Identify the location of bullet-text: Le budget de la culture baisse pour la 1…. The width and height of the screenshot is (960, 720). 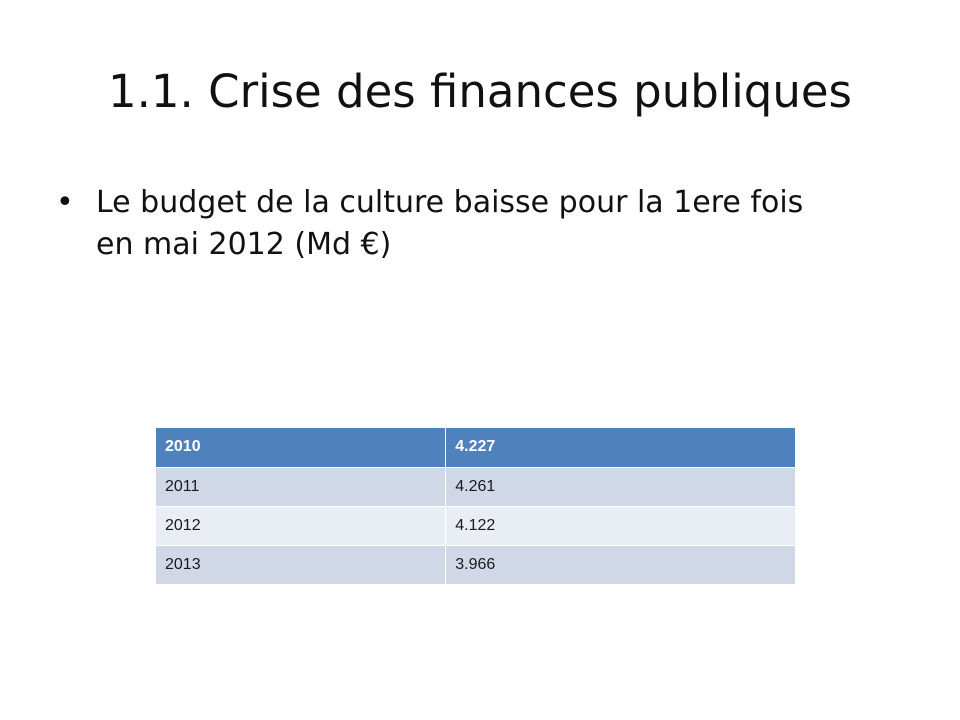
(486, 224).